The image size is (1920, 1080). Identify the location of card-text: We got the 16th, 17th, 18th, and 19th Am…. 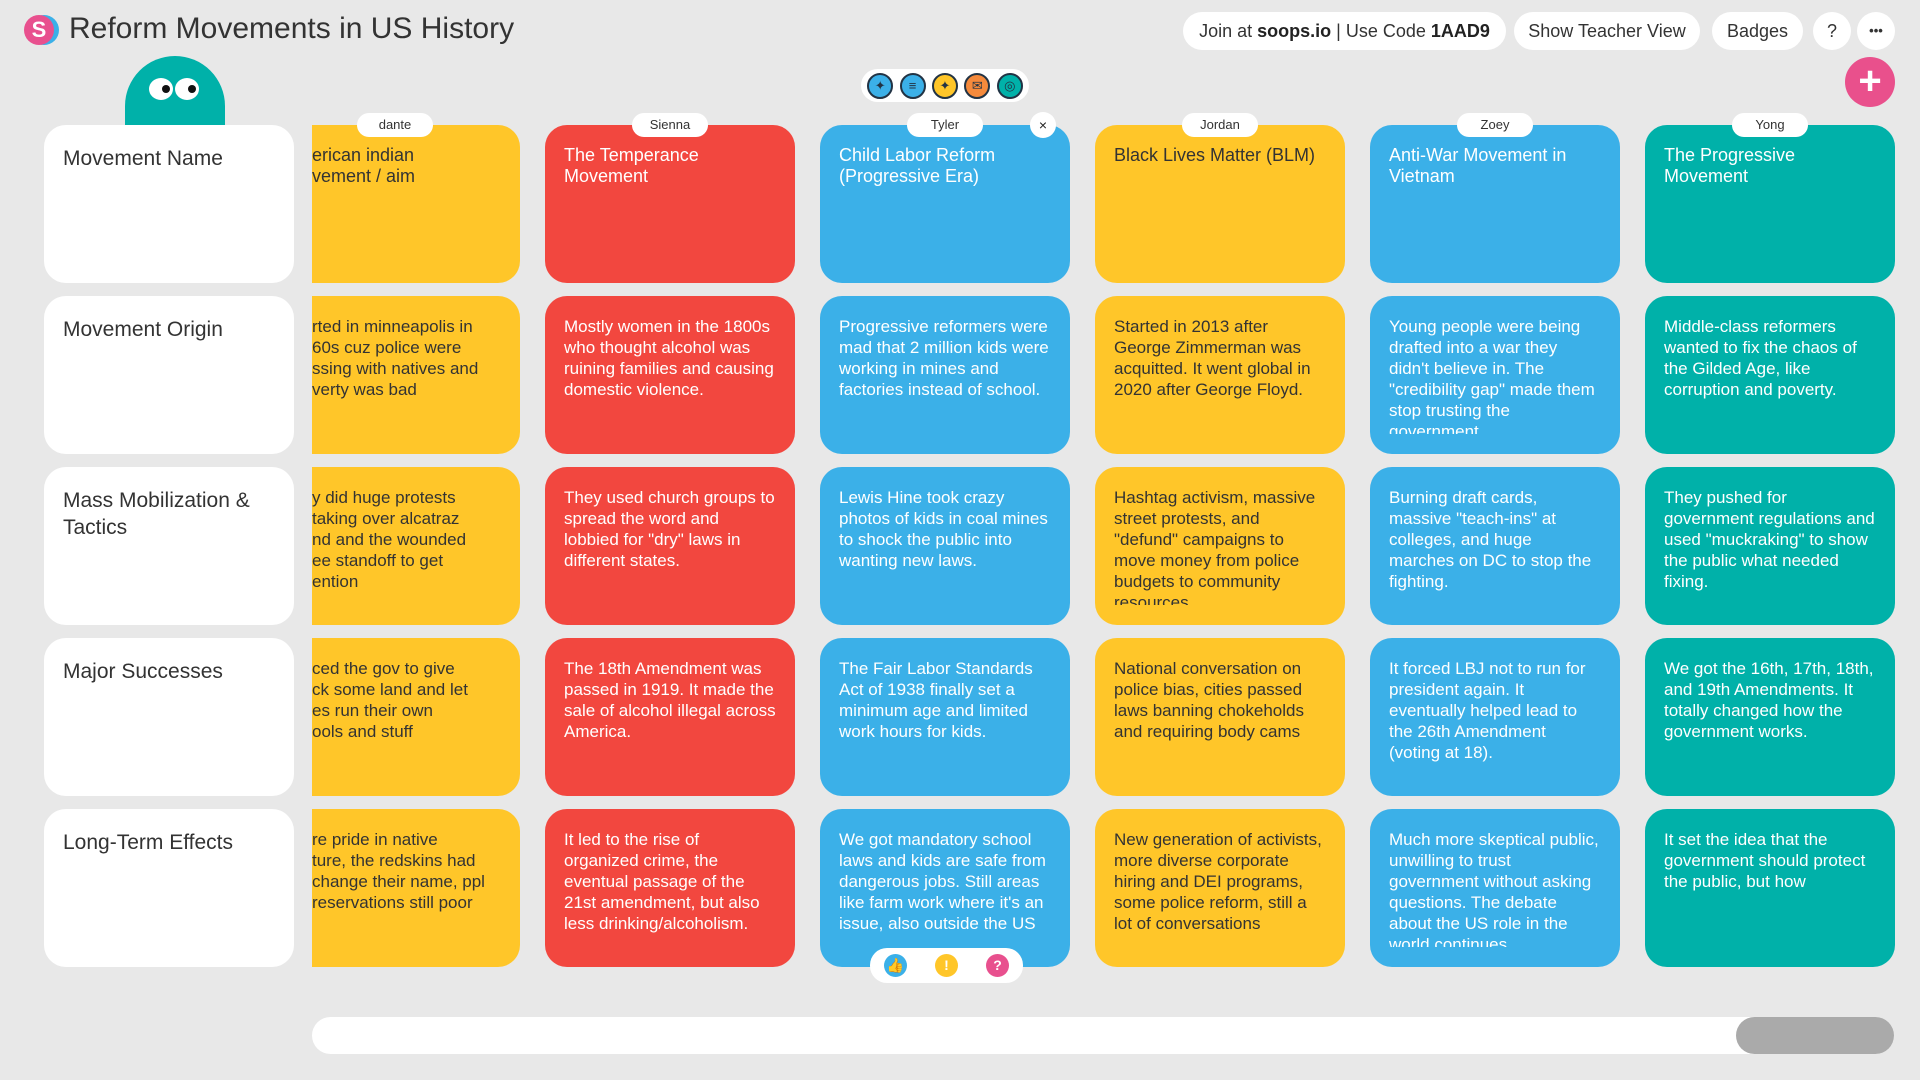
(1769, 700).